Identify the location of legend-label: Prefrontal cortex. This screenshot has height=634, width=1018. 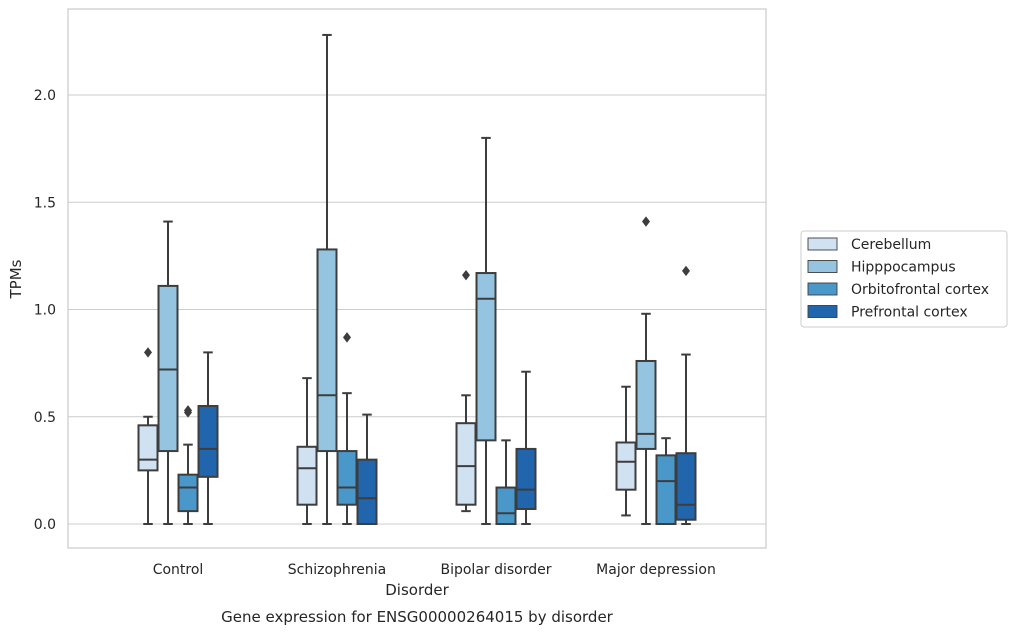
(909, 313).